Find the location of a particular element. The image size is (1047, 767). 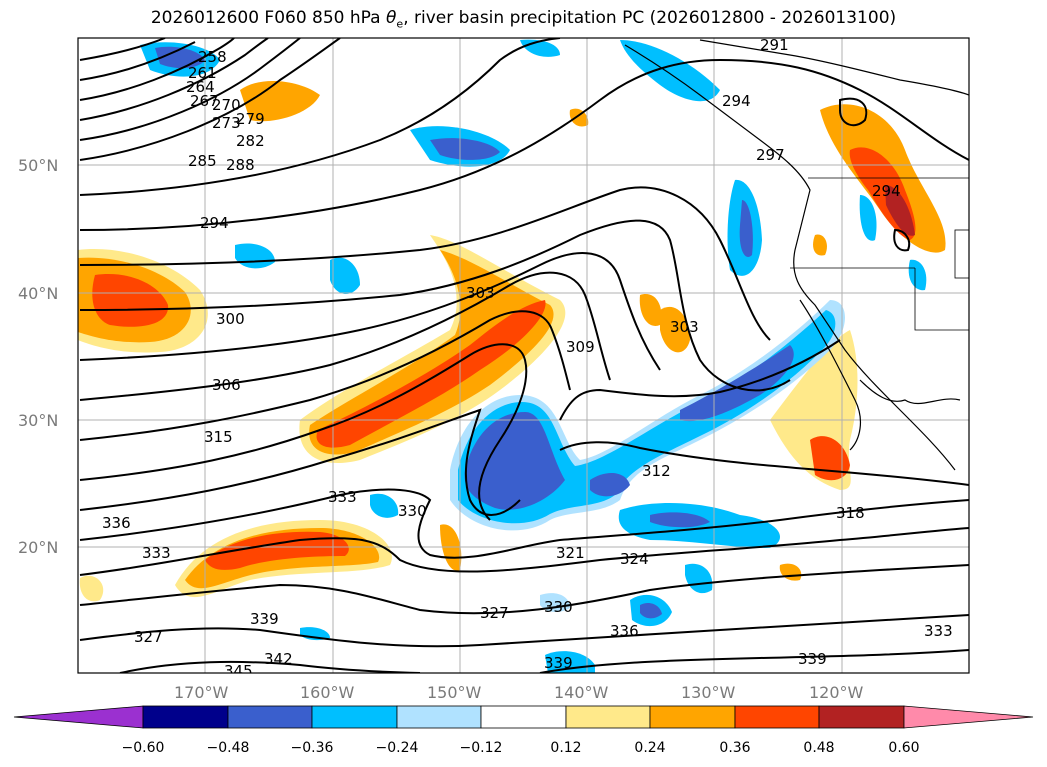

contour-label: 282 is located at coordinates (250, 141).